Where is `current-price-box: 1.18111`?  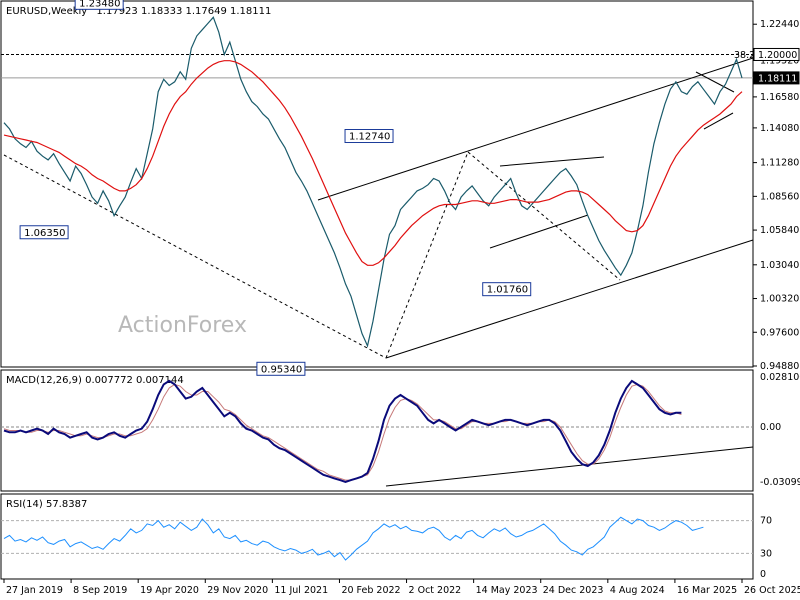
current-price-box: 1.18111 is located at coordinates (776, 78).